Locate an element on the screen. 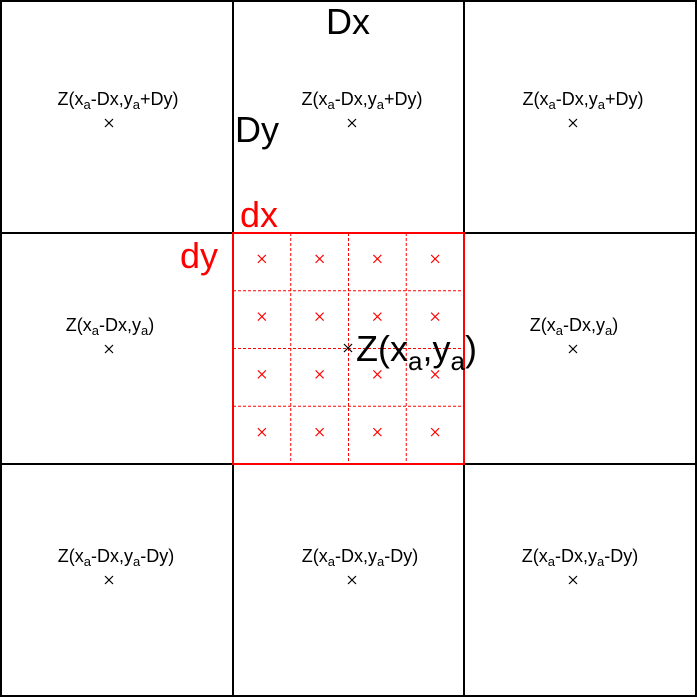 The image size is (697, 697). center-point-label: Z(xa,ya) is located at coordinates (416, 352).